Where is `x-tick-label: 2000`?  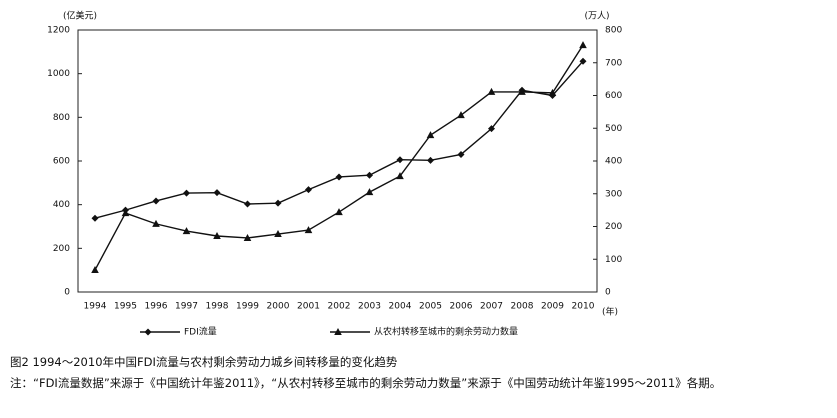 x-tick-label: 2000 is located at coordinates (278, 307).